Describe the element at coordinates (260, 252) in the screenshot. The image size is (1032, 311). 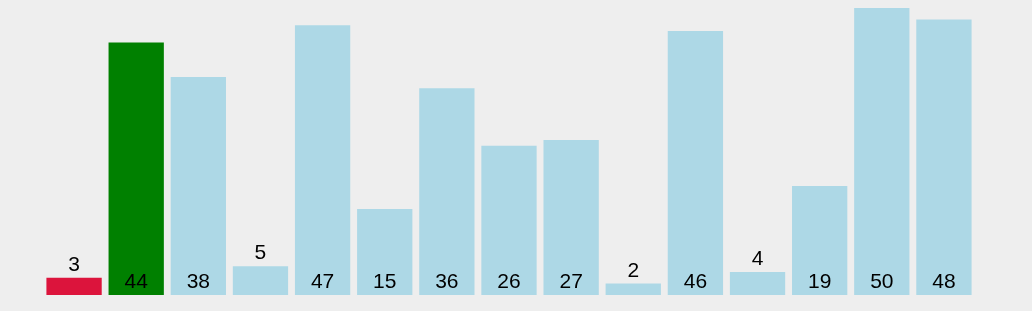
I see `data-label: 5` at that location.